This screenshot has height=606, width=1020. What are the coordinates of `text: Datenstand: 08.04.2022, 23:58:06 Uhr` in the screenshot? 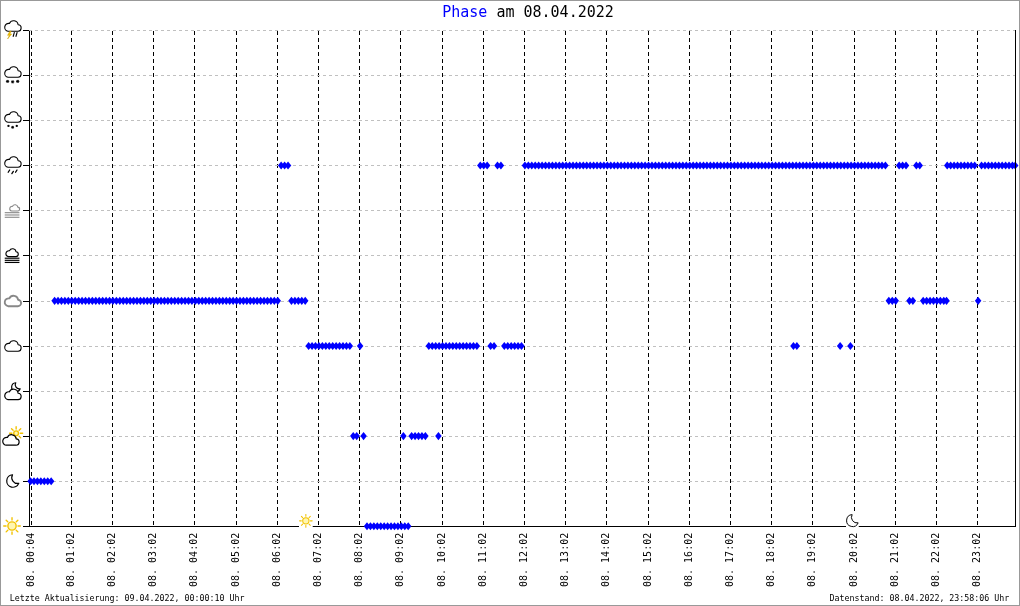 It's located at (919, 598).